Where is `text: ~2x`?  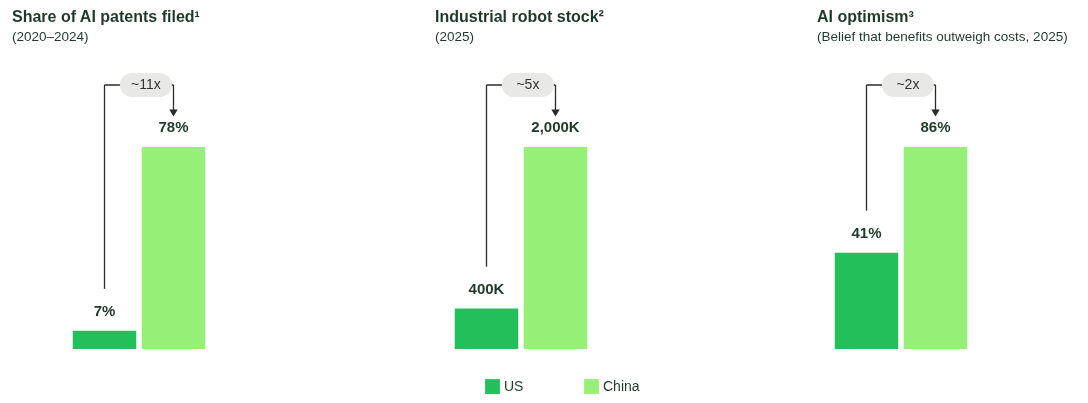 text: ~2x is located at coordinates (908, 84).